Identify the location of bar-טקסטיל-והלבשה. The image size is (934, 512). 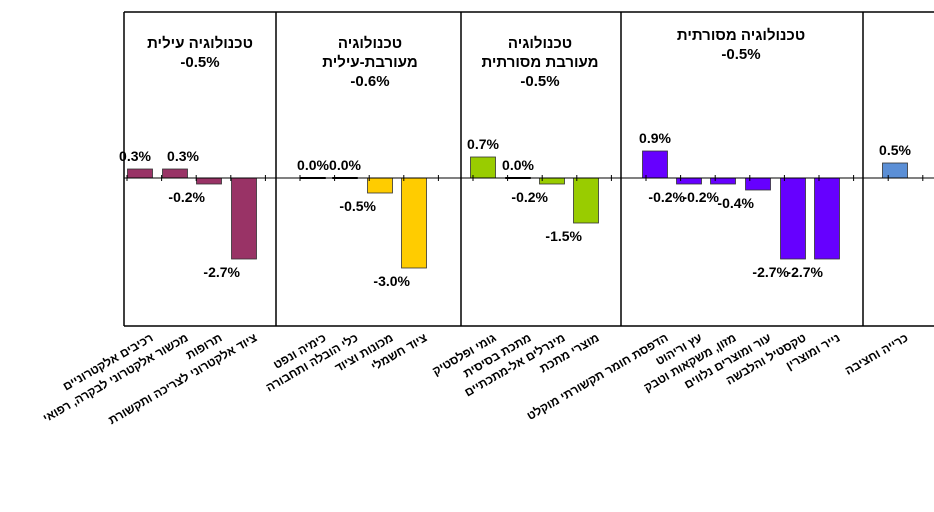
(793, 218).